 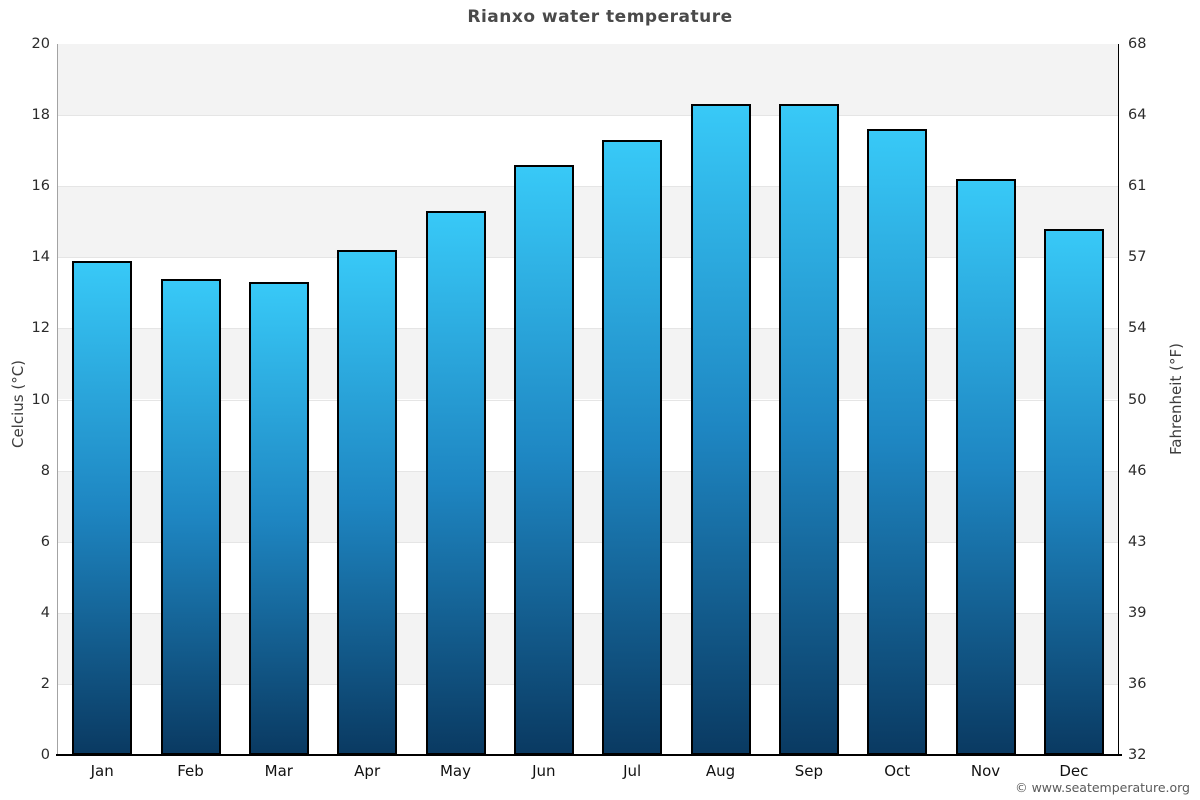 I want to click on x-tick-label-sep: Sep, so click(x=808, y=771).